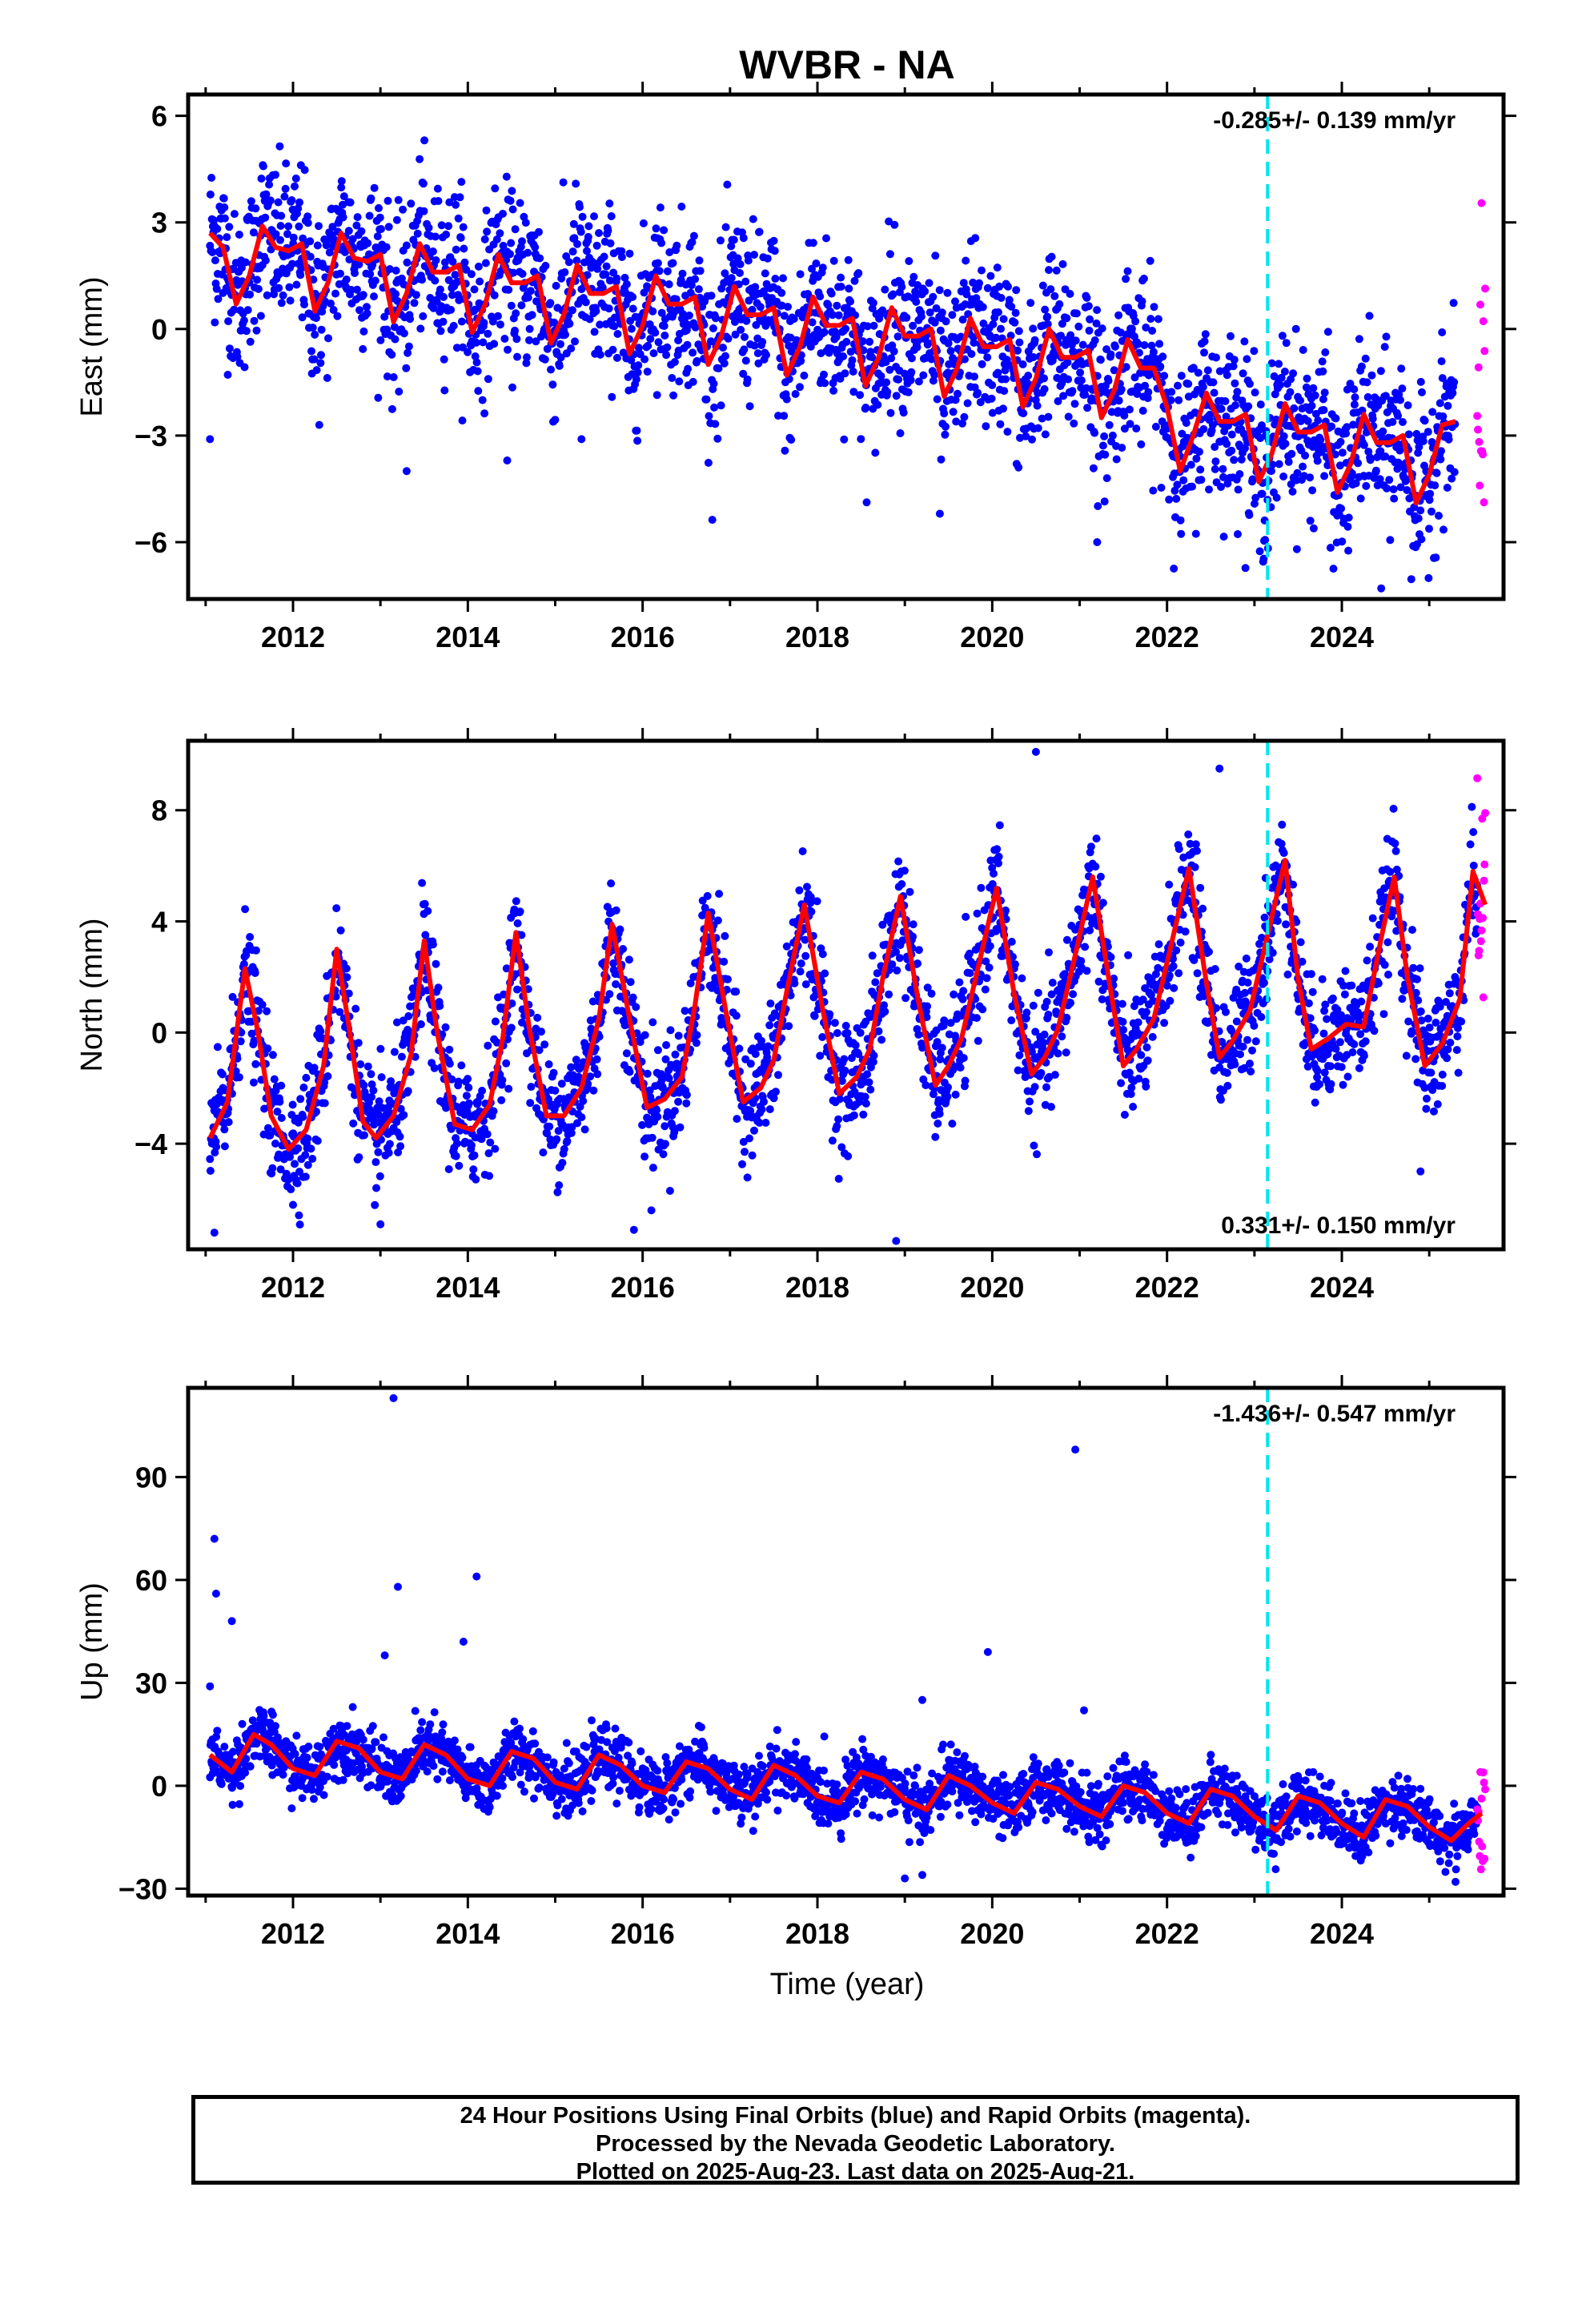  What do you see at coordinates (1485, 351) in the screenshot?
I see `rapid-data-point` at bounding box center [1485, 351].